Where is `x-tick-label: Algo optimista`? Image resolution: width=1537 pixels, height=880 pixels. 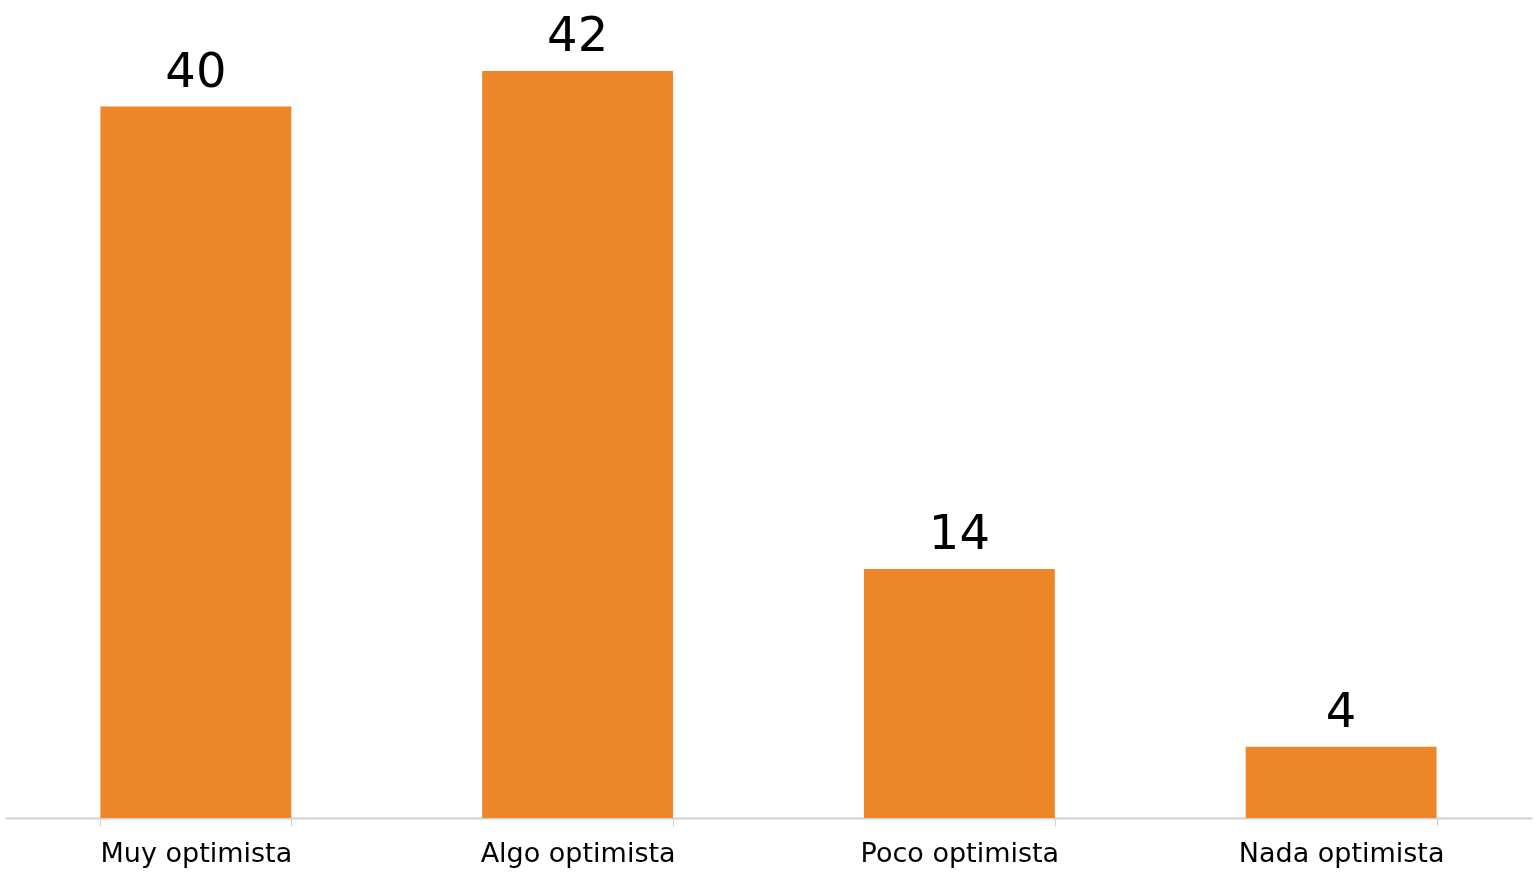
x-tick-label: Algo optimista is located at coordinates (578, 852).